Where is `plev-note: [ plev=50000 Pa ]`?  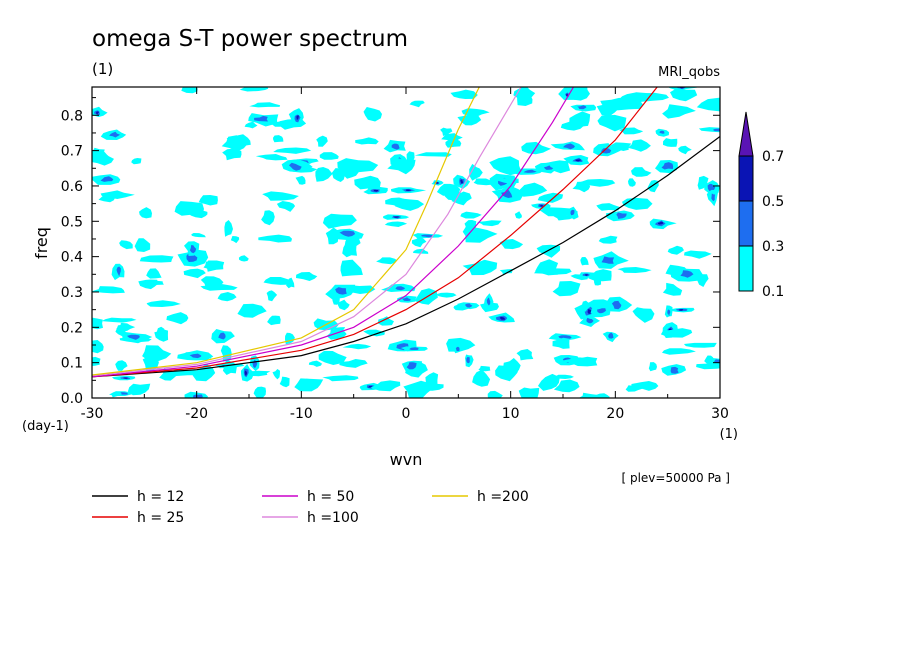
plev-note: [ plev=50000 Pa ] is located at coordinates (675, 478).